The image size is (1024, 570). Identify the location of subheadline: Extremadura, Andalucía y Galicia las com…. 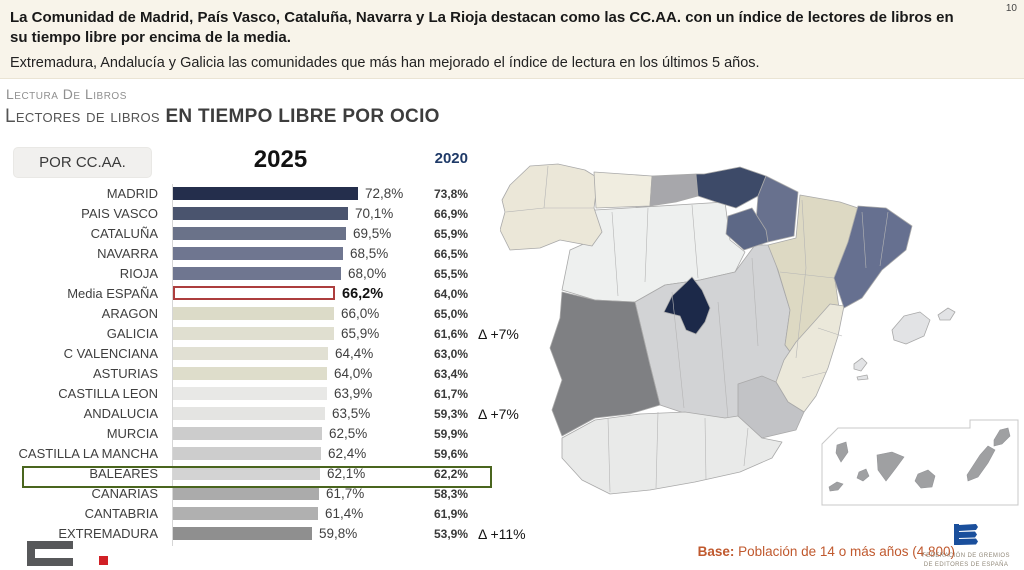
(385, 62).